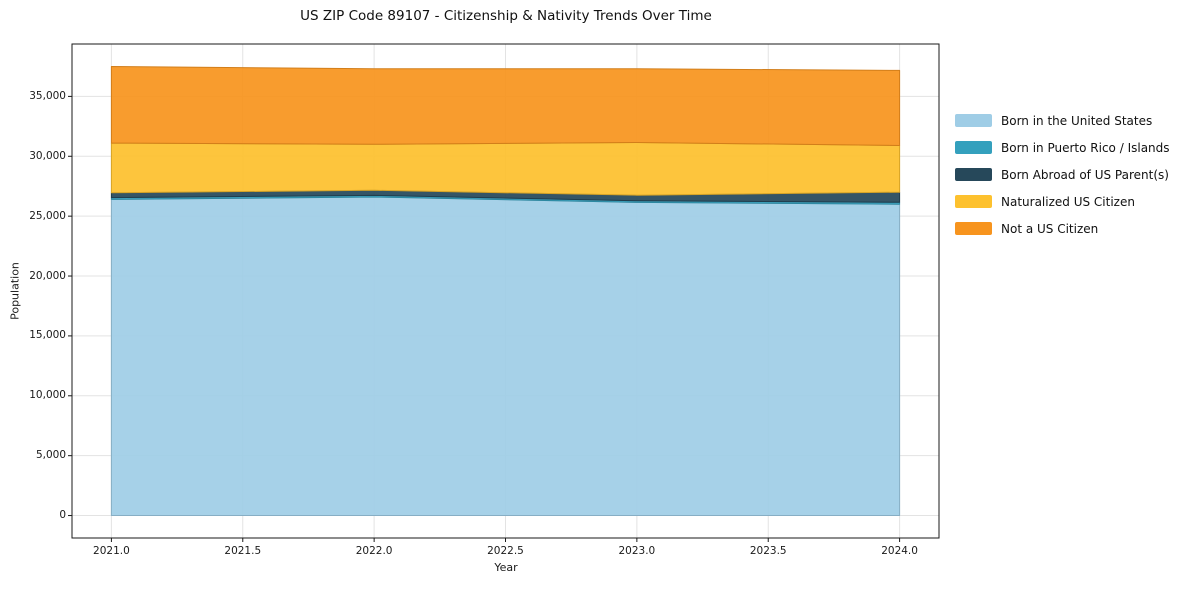  Describe the element at coordinates (1085, 174) in the screenshot. I see `legend-label: Born Abroad of US Parent(s)` at that location.